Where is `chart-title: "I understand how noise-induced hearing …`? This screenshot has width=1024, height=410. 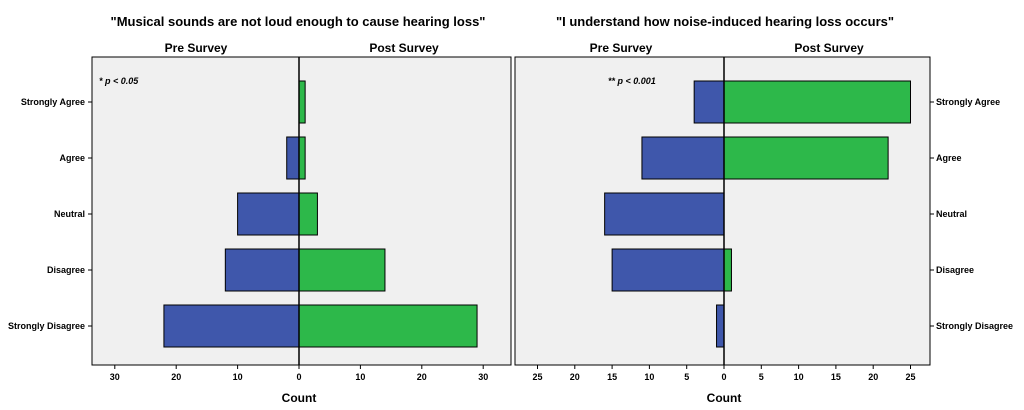 chart-title: "I understand how noise-induced hearing … is located at coordinates (725, 21).